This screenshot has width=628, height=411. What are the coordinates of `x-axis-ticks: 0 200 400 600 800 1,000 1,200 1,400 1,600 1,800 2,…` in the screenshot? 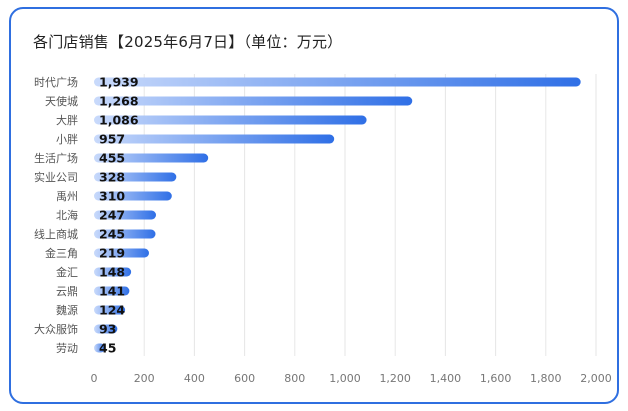 It's located at (351, 378).